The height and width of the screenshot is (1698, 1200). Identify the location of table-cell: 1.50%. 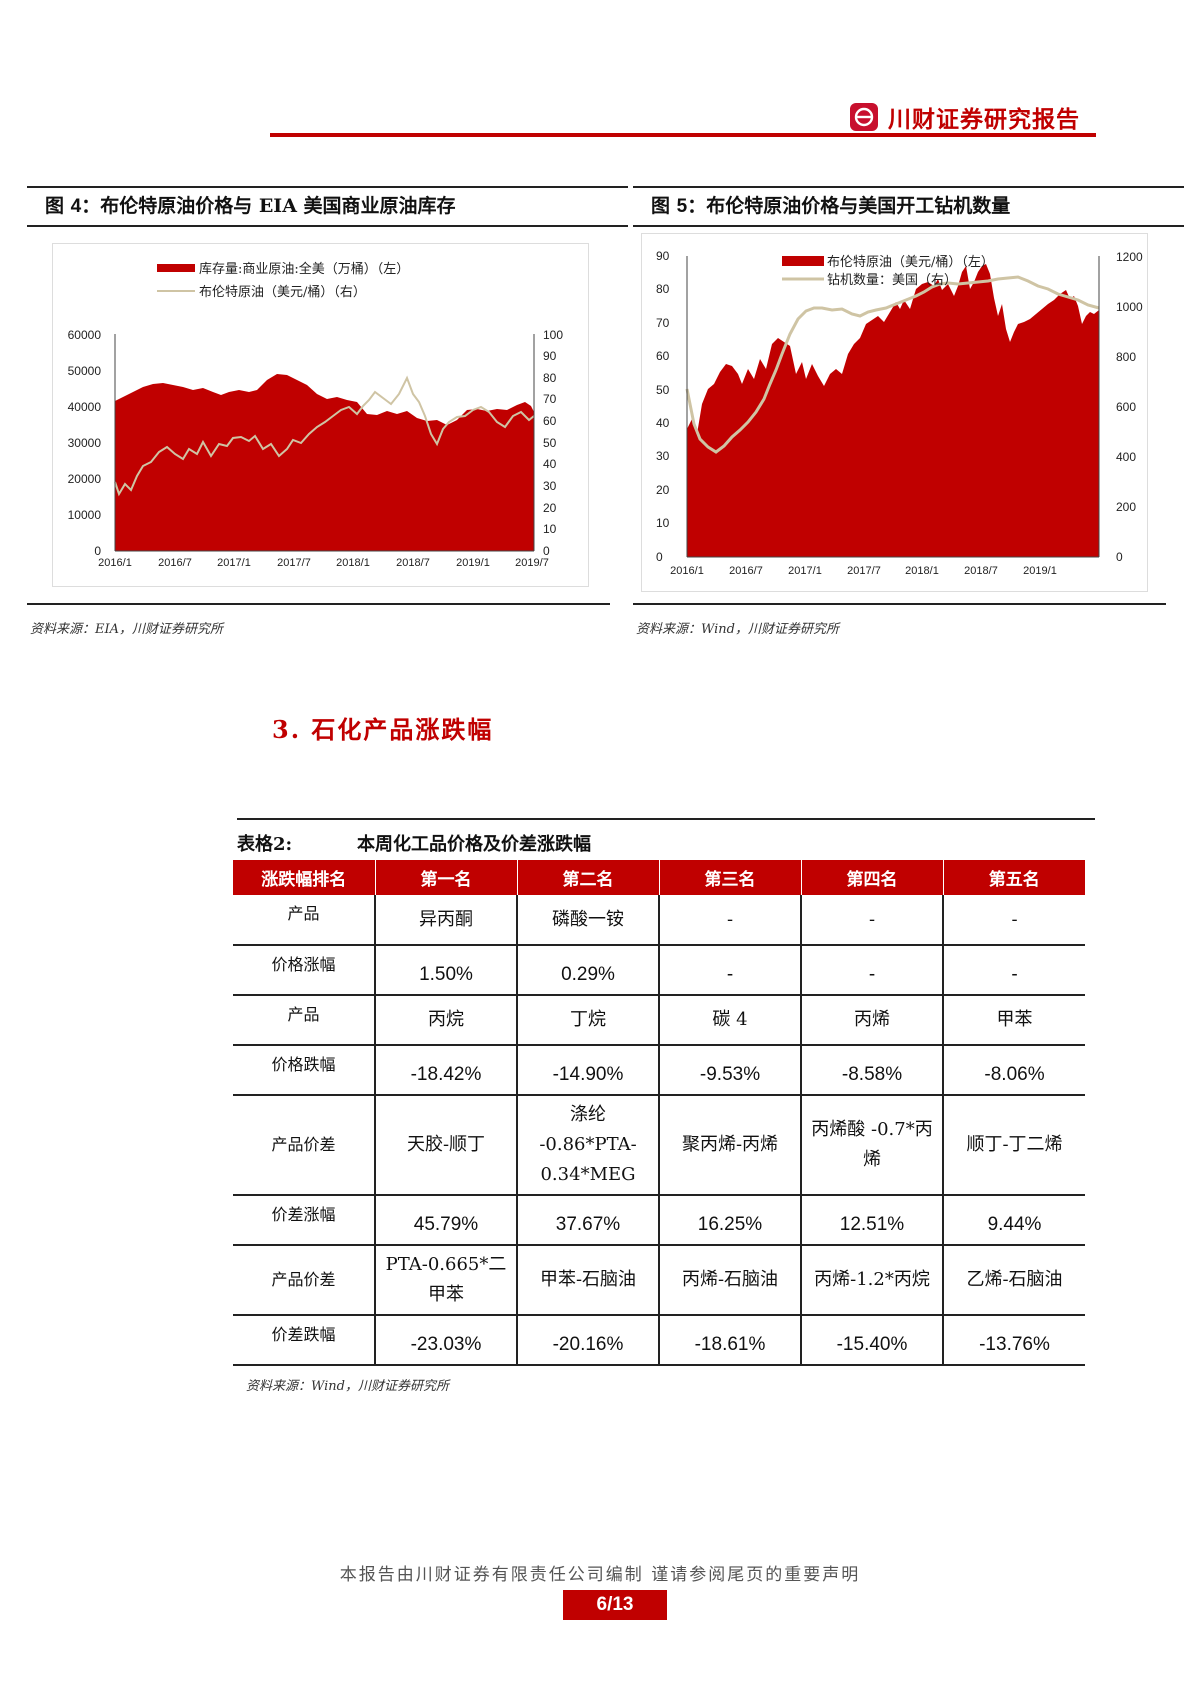
(445, 970).